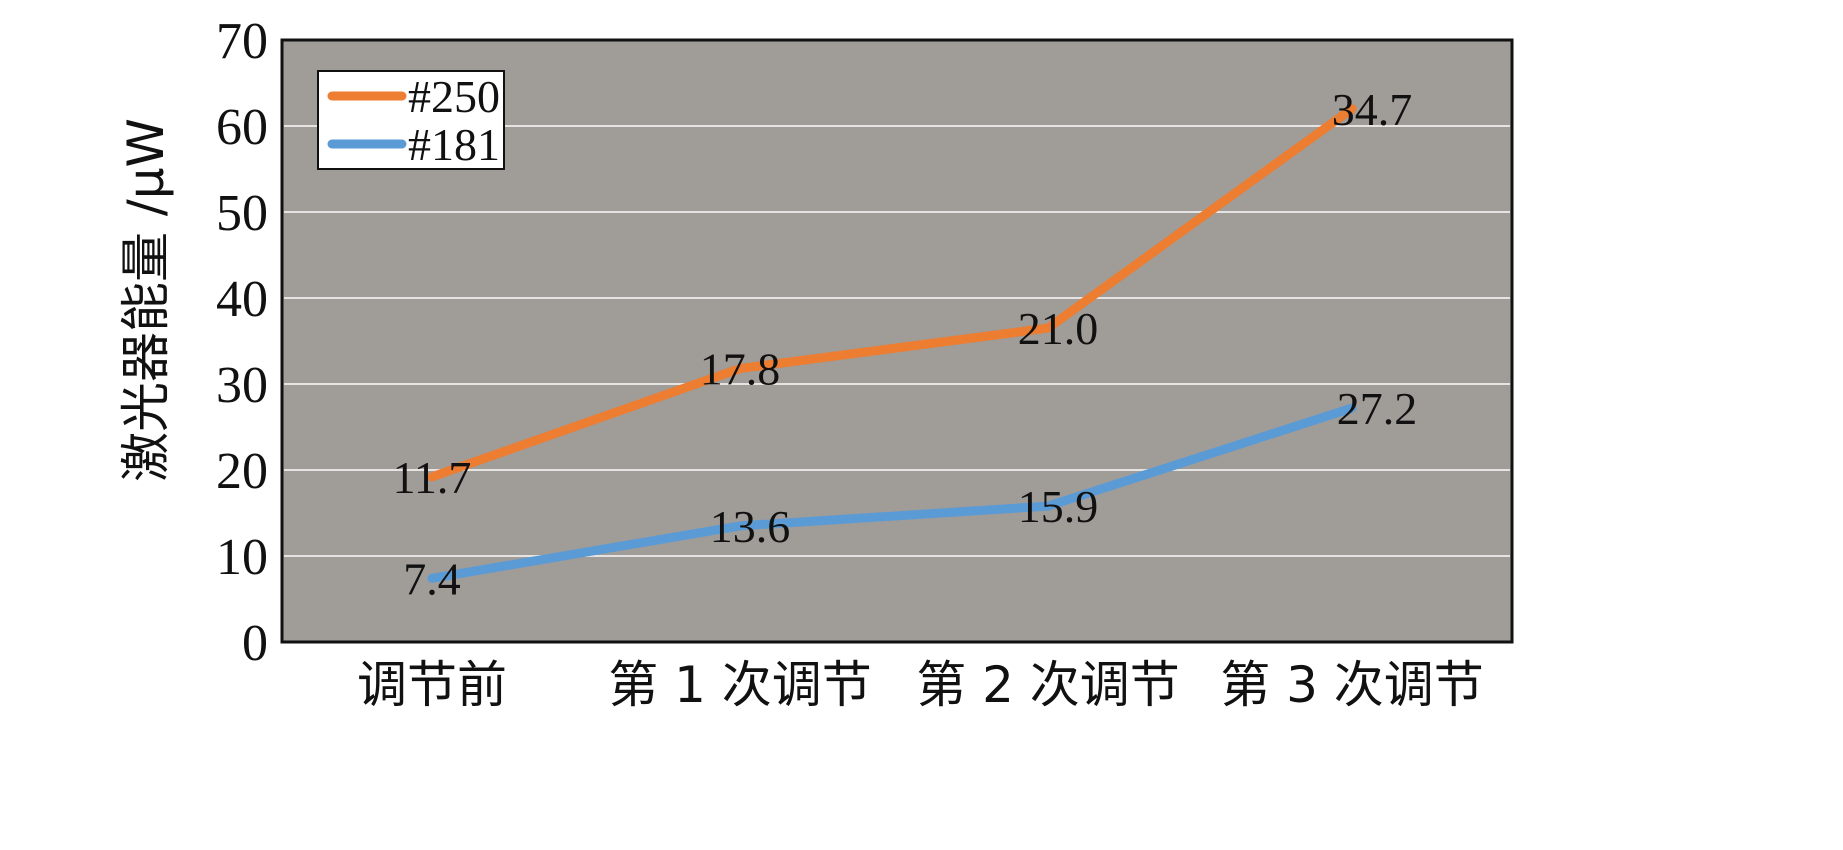  Describe the element at coordinates (1352, 685) in the screenshot. I see `x-tick-label: 第 3 次调节` at that location.